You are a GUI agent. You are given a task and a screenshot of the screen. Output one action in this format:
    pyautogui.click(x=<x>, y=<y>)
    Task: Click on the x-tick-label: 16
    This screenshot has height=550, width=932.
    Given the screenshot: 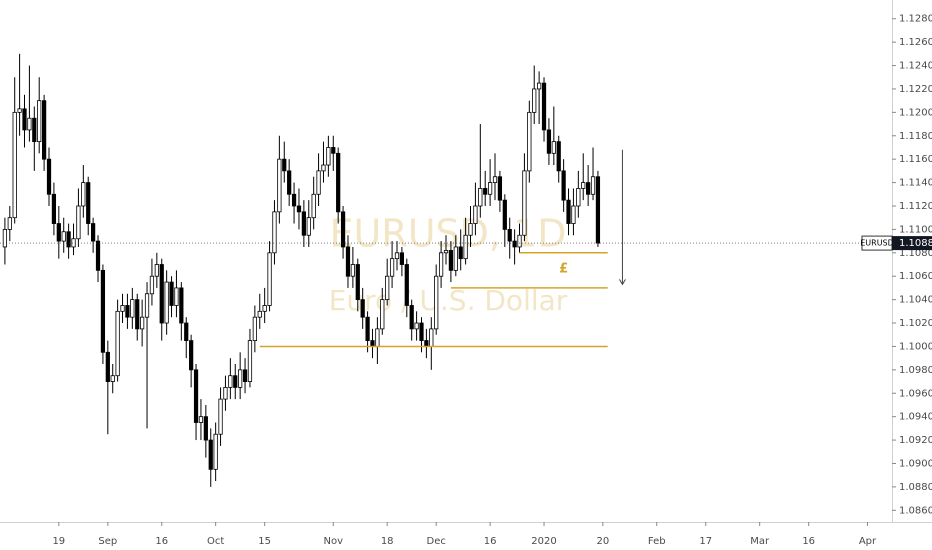 What is the action you would take?
    pyautogui.click(x=161, y=541)
    